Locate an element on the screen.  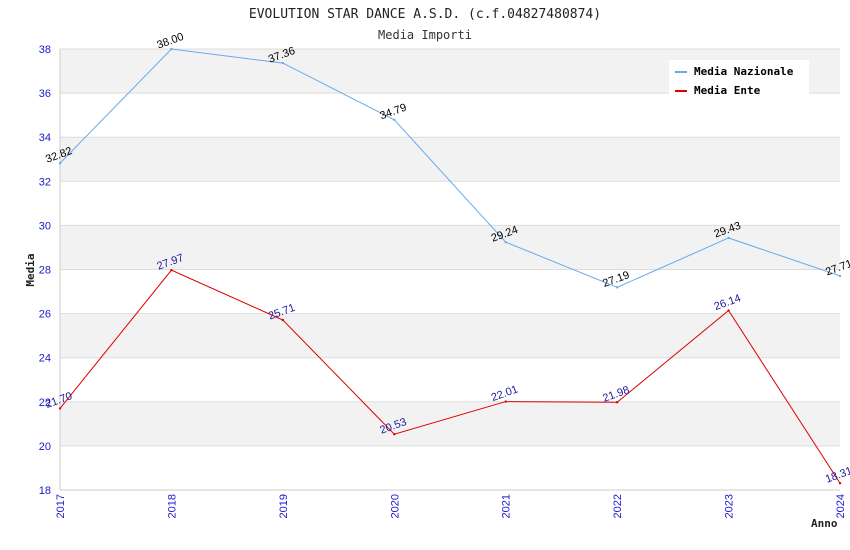
y-tick-38: 38 is located at coordinates (45, 50).